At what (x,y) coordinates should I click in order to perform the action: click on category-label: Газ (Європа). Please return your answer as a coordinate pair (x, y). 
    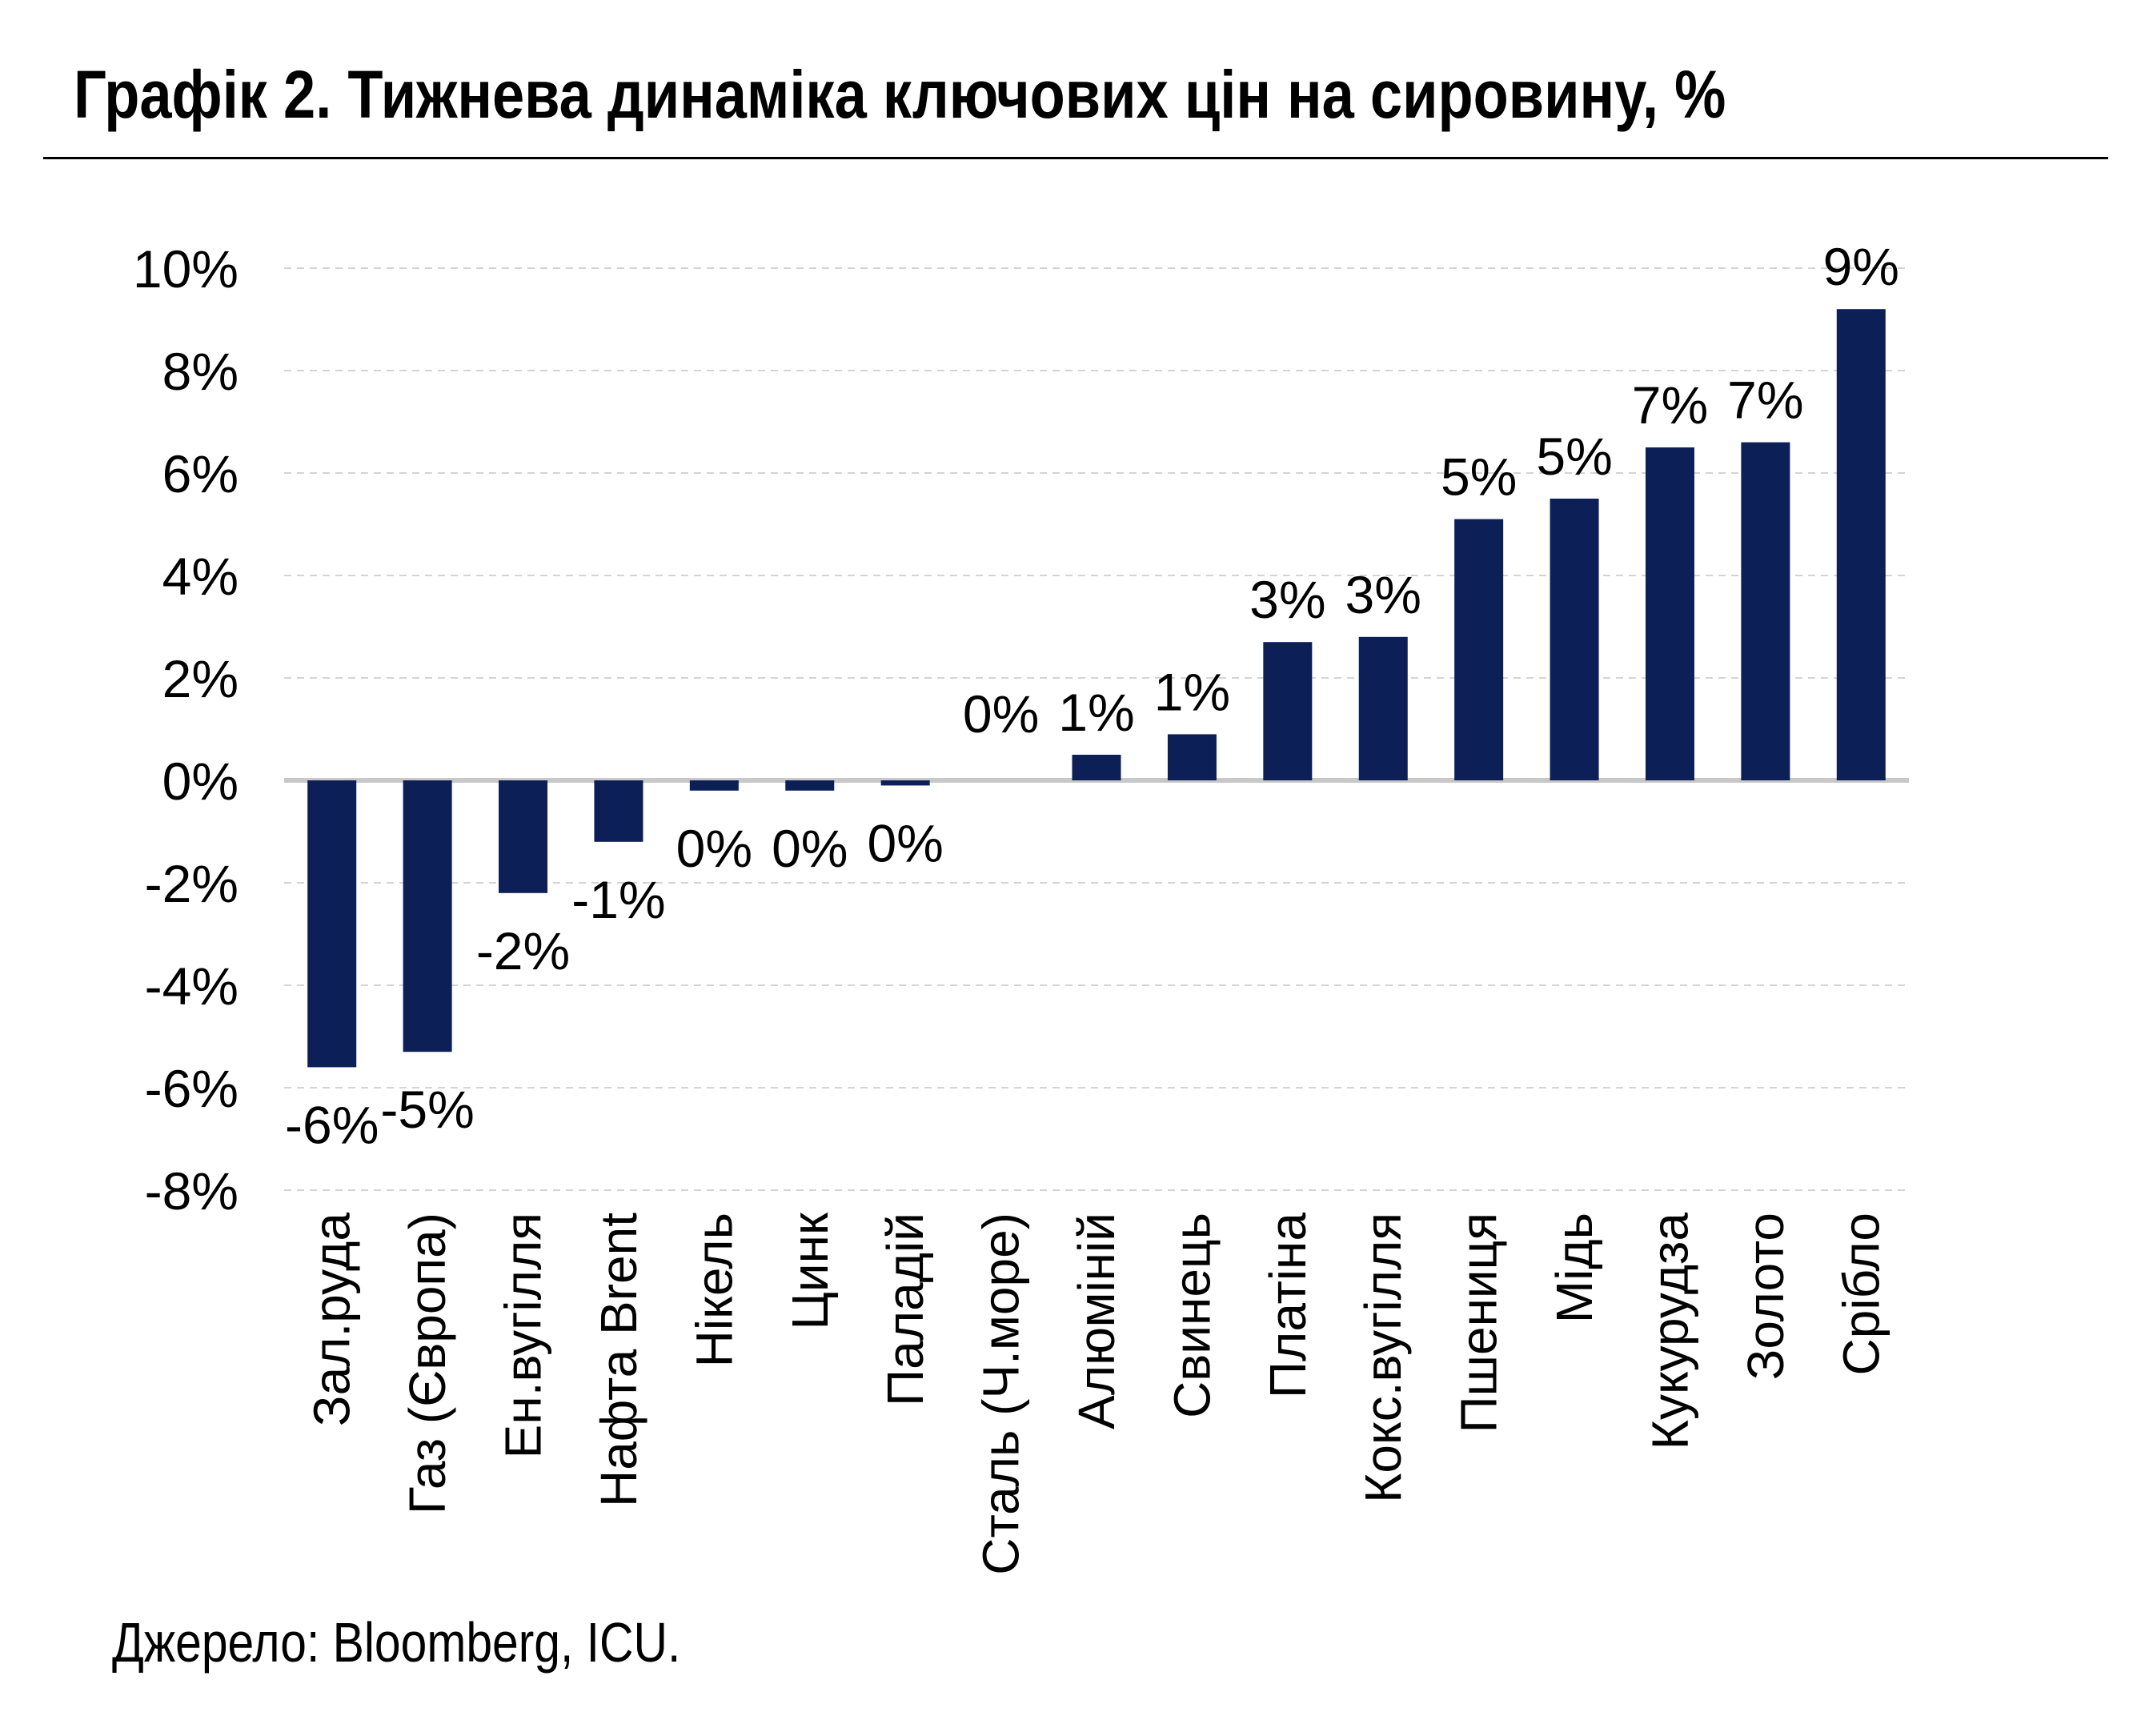
    Looking at the image, I should click on (427, 1363).